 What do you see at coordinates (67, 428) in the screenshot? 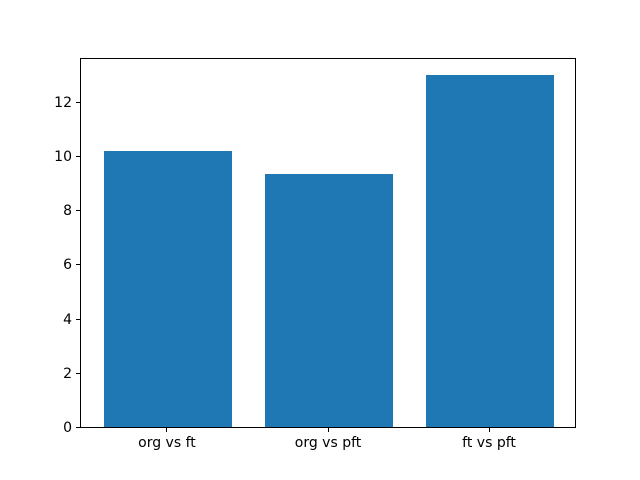
I see `y-tick-label: 0` at bounding box center [67, 428].